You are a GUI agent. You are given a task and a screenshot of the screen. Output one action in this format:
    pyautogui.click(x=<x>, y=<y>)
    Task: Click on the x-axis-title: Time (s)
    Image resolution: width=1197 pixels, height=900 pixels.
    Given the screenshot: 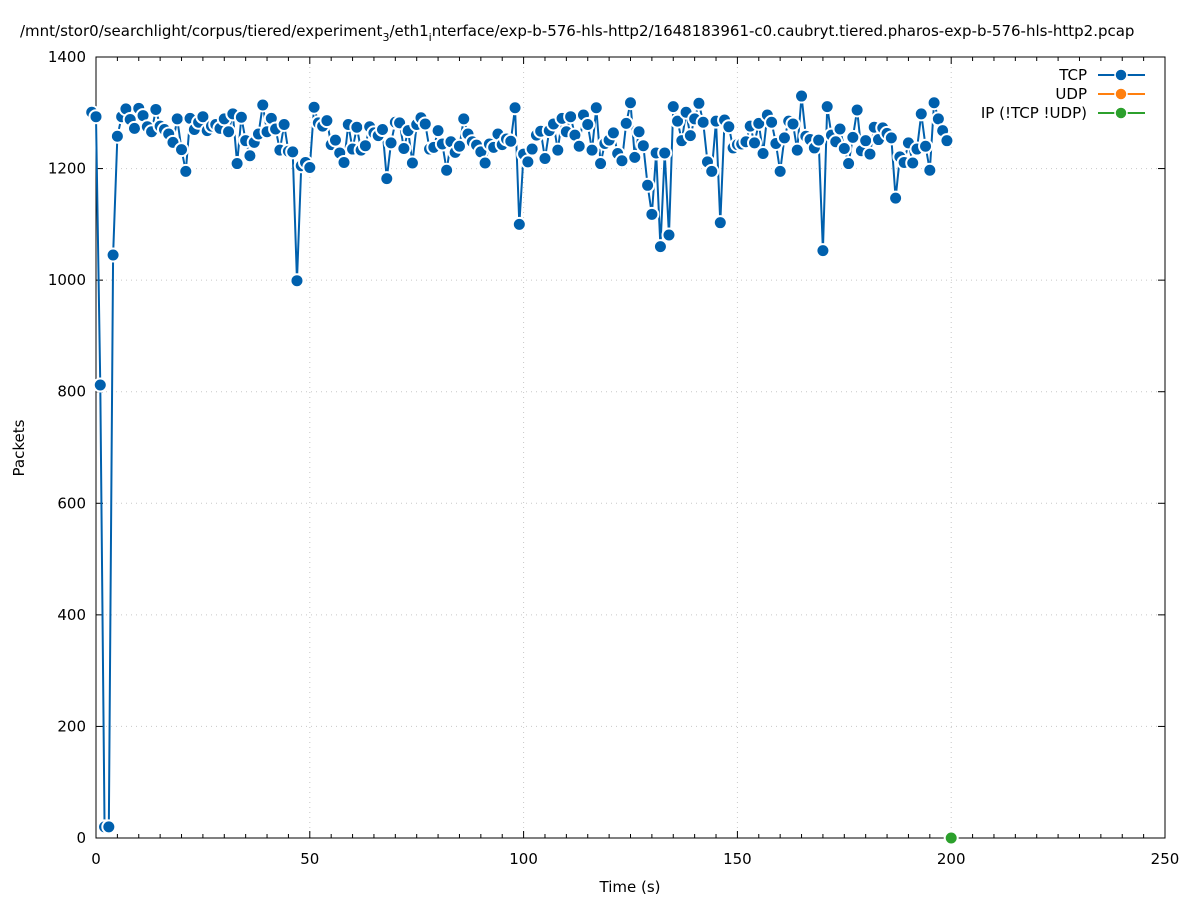 What is the action you would take?
    pyautogui.click(x=630, y=887)
    